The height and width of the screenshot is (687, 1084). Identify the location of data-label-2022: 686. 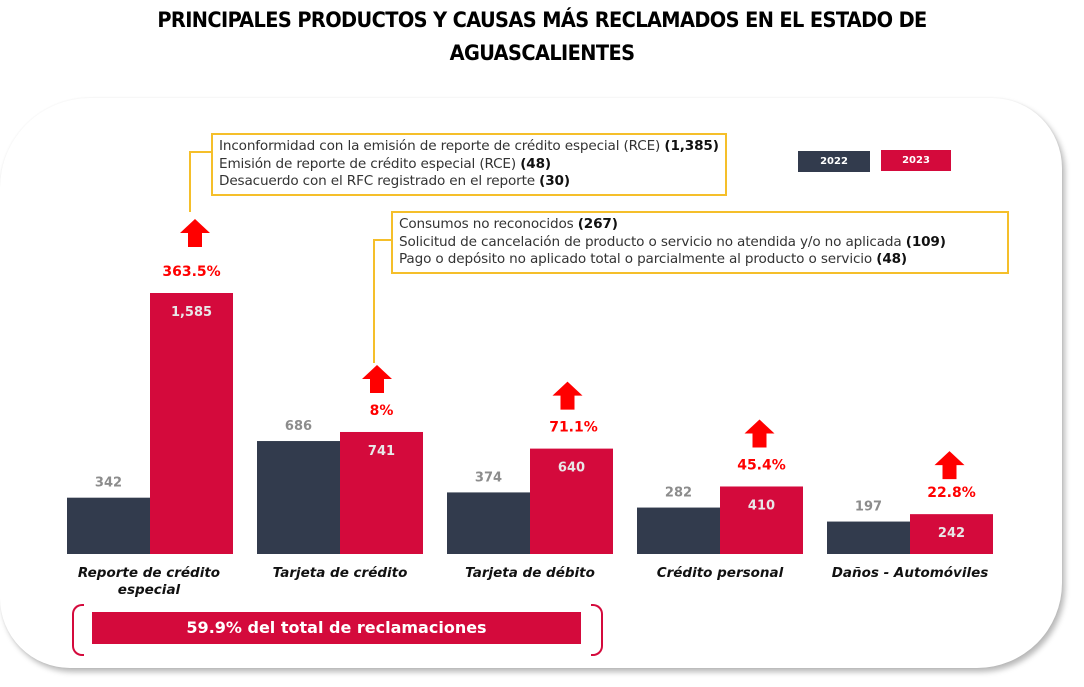
(298, 426).